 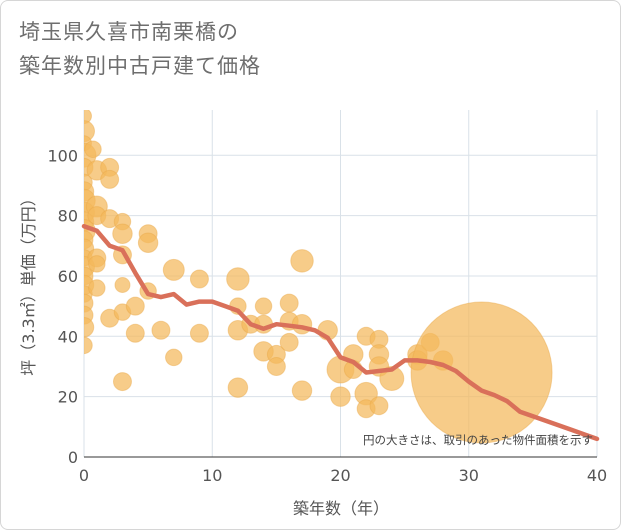 I want to click on bubble-size-note: 円の大きさは、取引のあった物件面積を示す, so click(x=478, y=440).